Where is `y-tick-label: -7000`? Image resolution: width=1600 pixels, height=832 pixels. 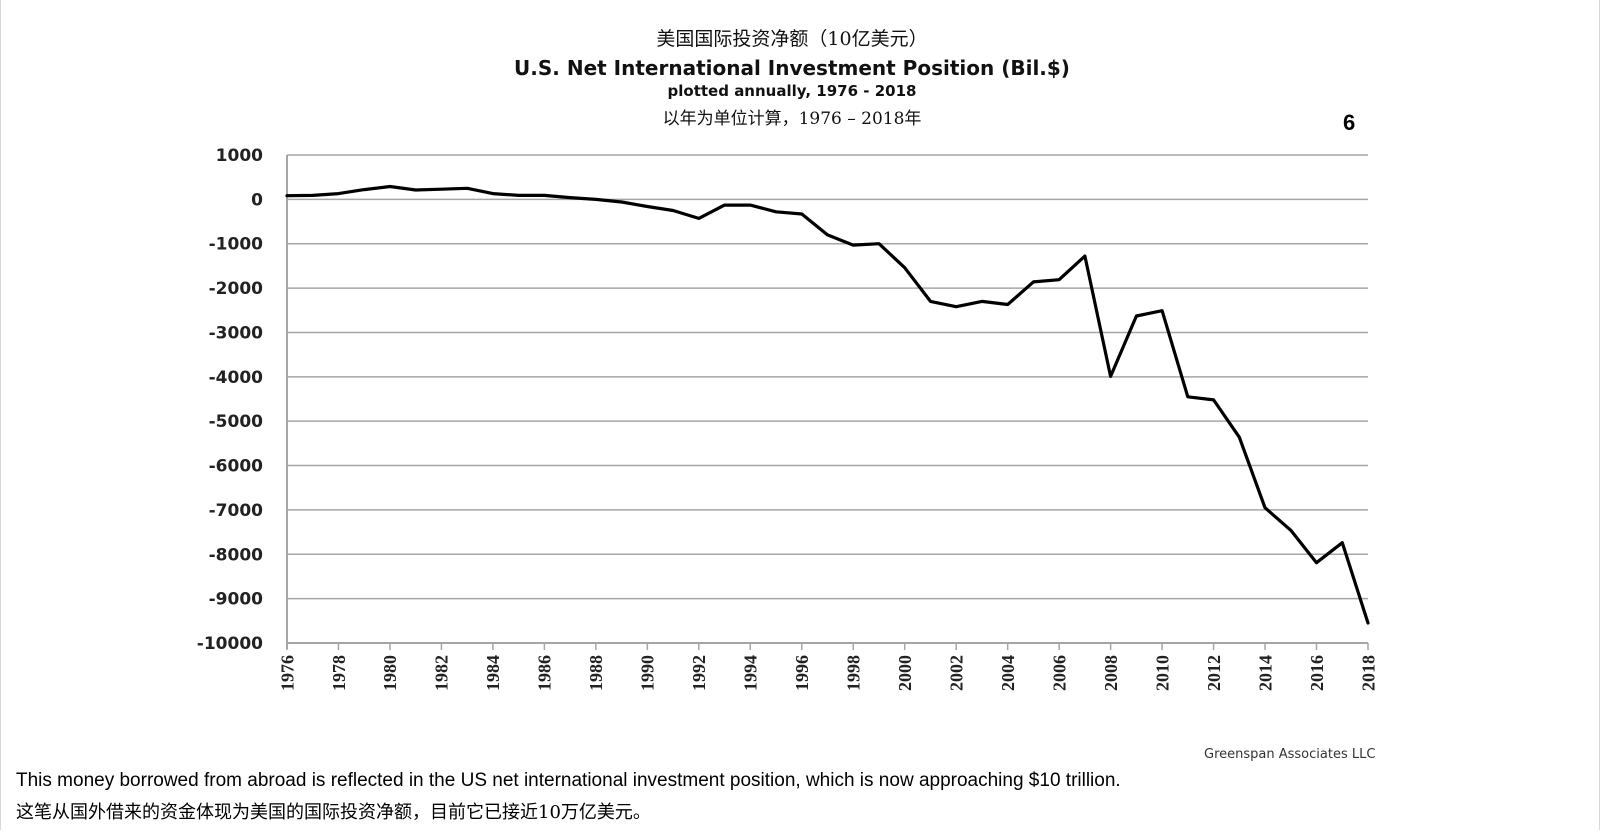
y-tick-label: -7000 is located at coordinates (236, 511).